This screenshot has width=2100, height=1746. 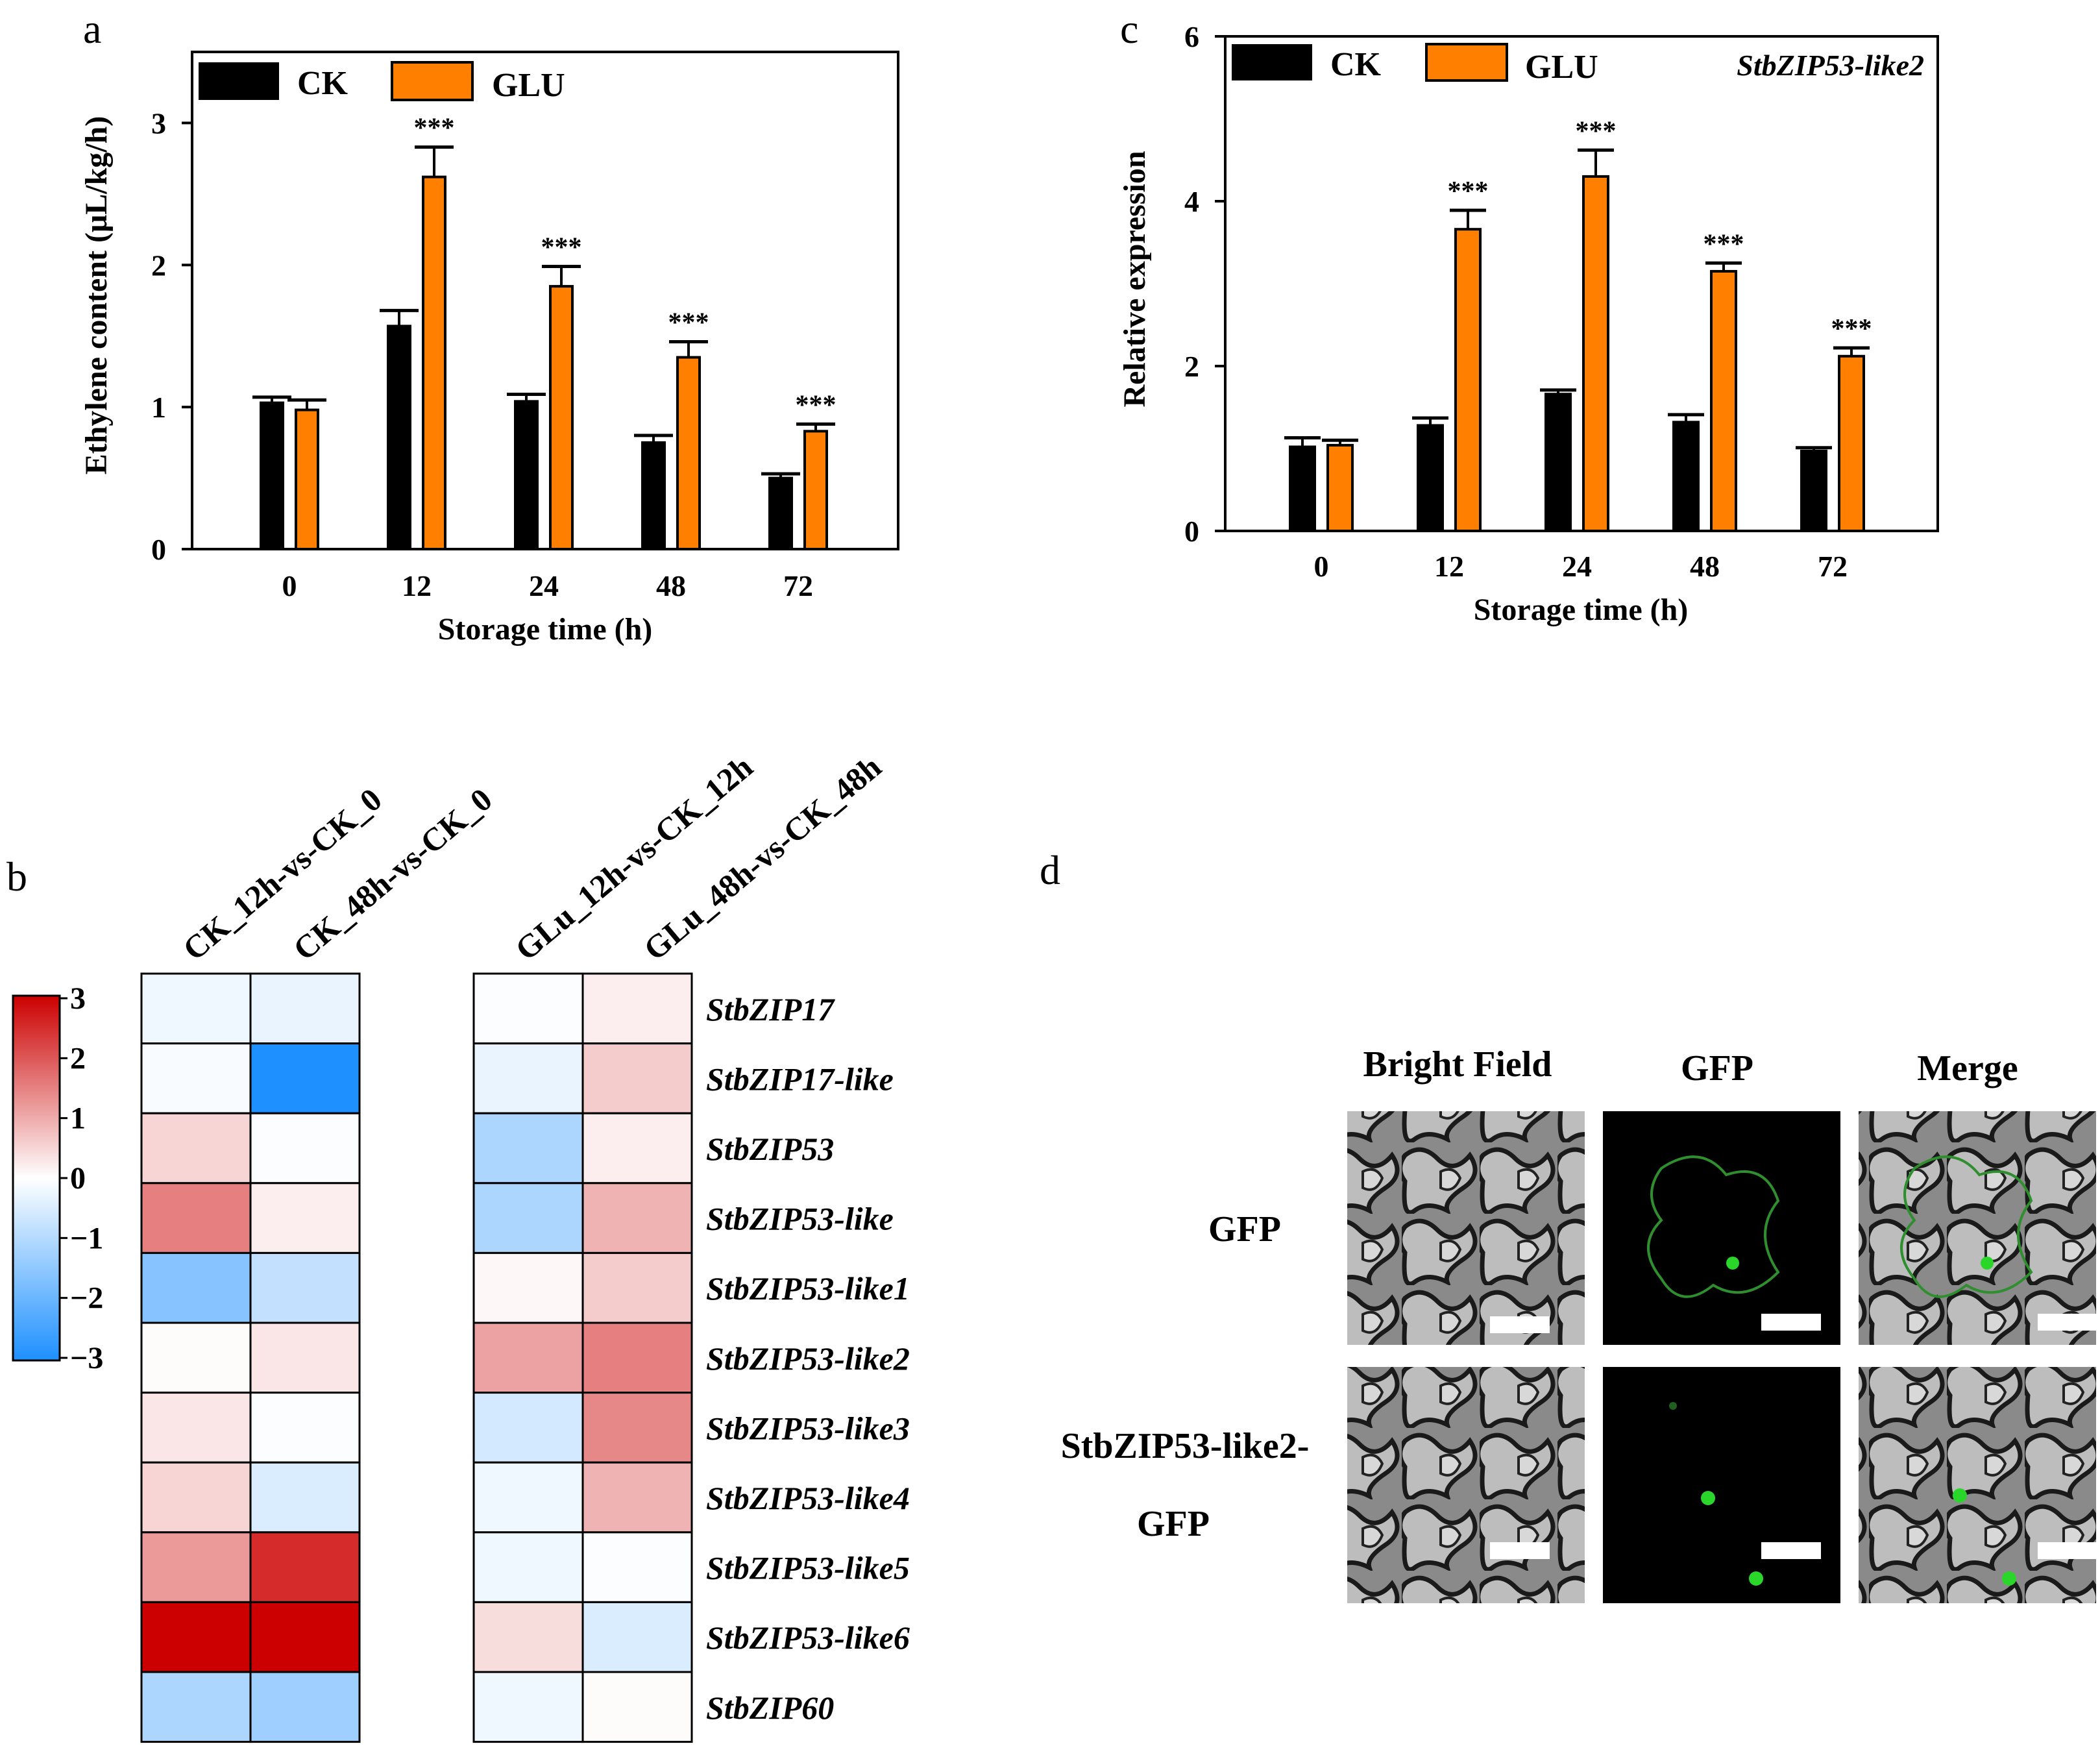 I want to click on heatmap-cell-StbZIP53-like4-GLu_48h-vs-CK_48h, so click(x=637, y=1498).